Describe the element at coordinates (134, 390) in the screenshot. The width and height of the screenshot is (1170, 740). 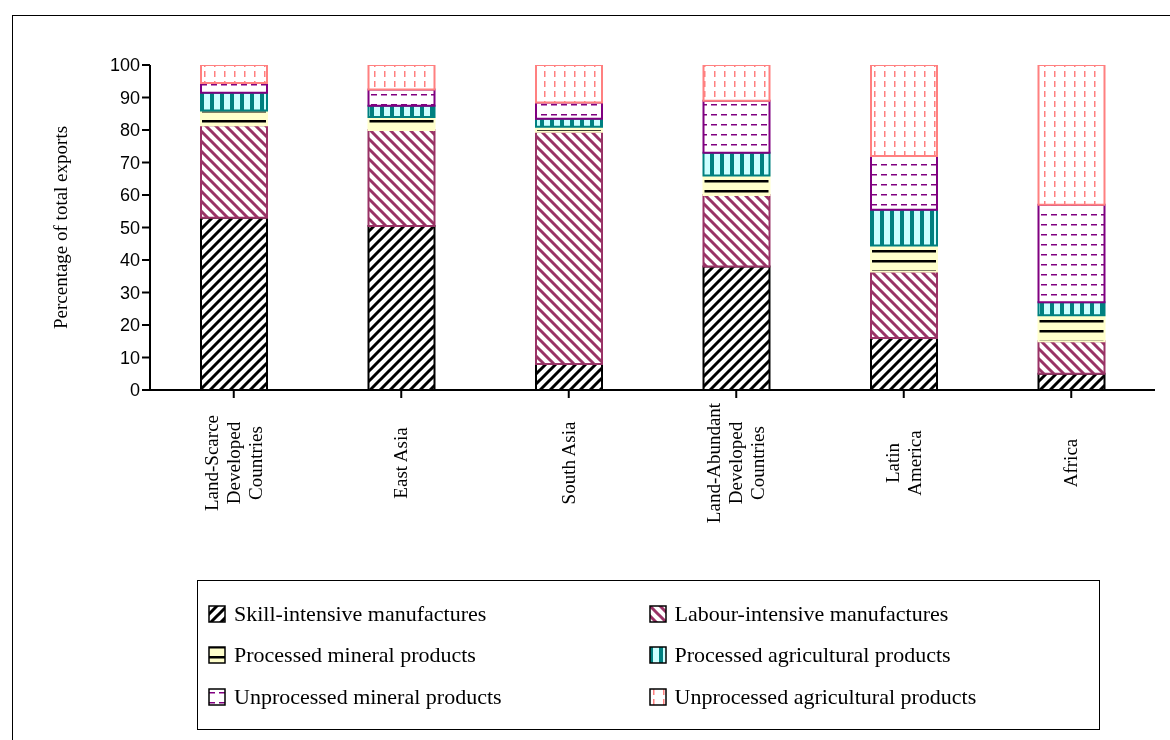
I see `y-tick-label: 0` at that location.